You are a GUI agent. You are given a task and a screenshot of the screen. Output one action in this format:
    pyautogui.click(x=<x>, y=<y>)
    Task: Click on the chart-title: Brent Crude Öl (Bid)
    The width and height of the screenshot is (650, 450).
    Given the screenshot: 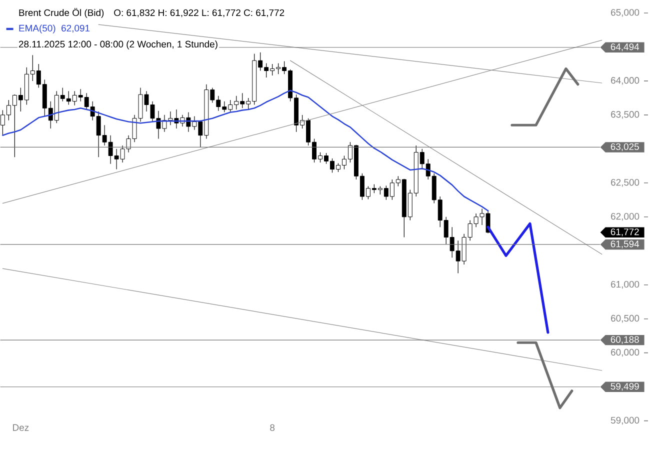 What is the action you would take?
    pyautogui.click(x=61, y=13)
    